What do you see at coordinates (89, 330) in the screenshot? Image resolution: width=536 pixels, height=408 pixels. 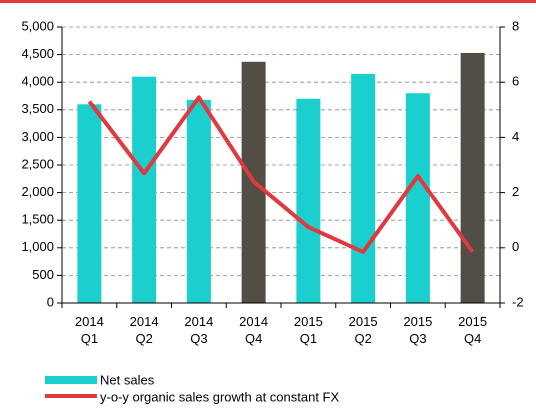 I see `x-tick-label: 2014 Q1` at bounding box center [89, 330].